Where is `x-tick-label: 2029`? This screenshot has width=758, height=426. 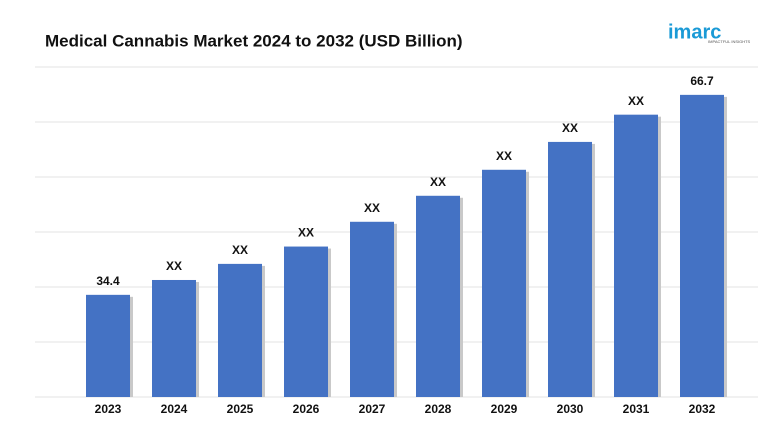
x-tick-label: 2029 is located at coordinates (504, 409).